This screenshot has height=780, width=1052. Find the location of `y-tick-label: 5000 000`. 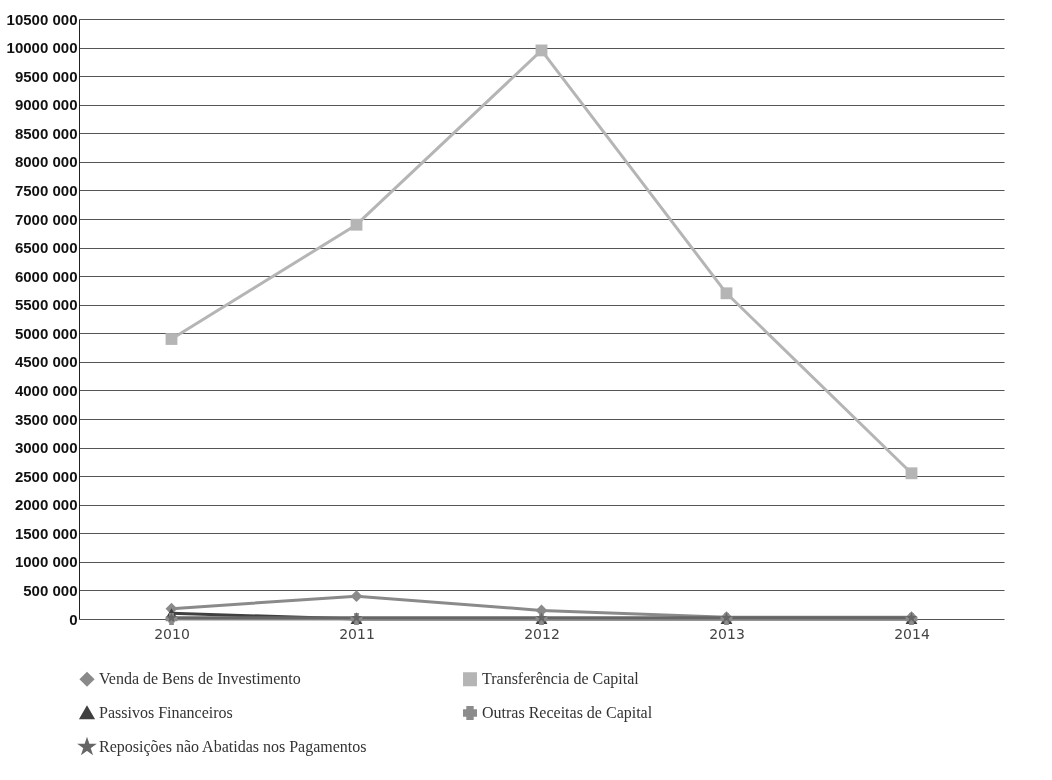

y-tick-label: 5000 000 is located at coordinates (46, 333).